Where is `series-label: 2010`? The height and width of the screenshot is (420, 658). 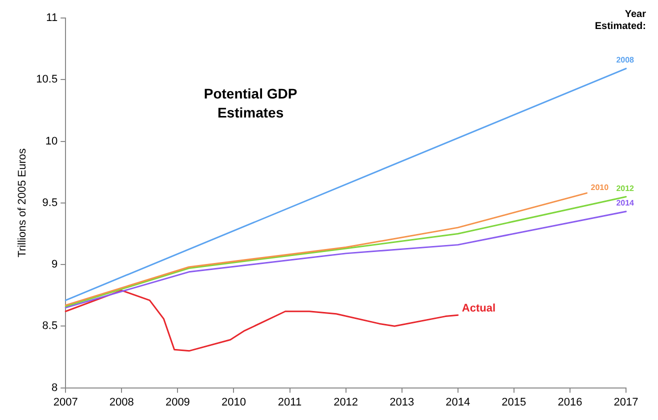
series-label: 2010 is located at coordinates (600, 187).